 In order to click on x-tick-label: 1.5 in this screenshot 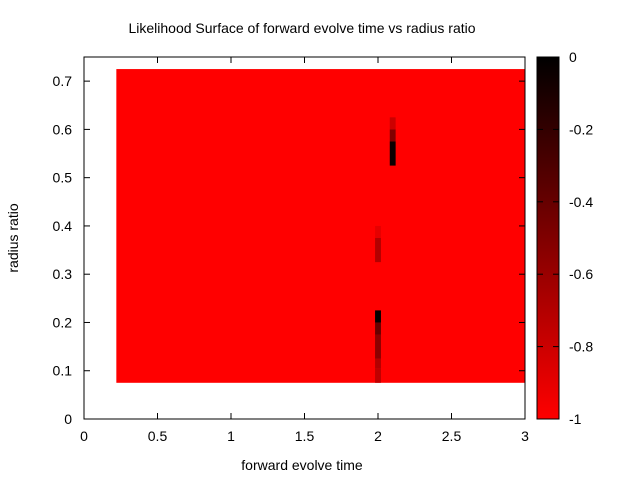, I will do `click(305, 436)`.